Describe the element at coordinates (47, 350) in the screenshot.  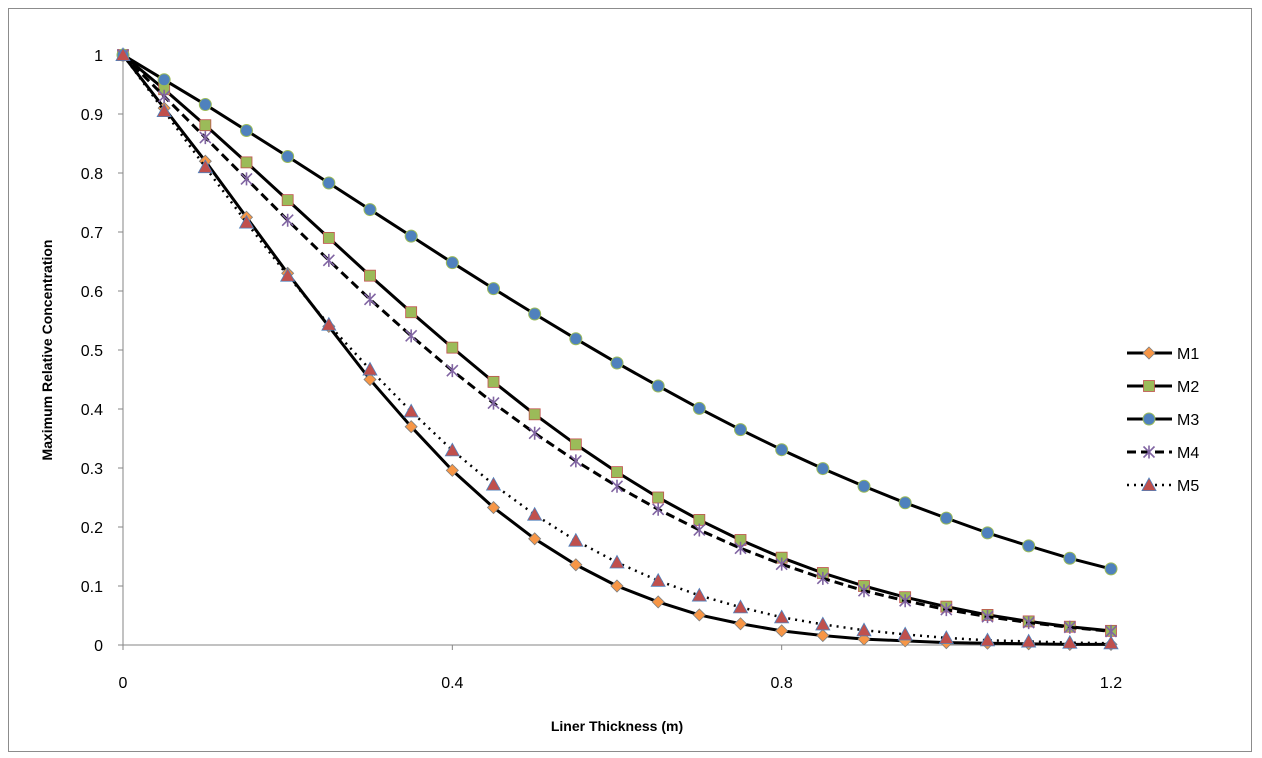
I see `y-axis-title: Maximum Relative Concentration` at that location.